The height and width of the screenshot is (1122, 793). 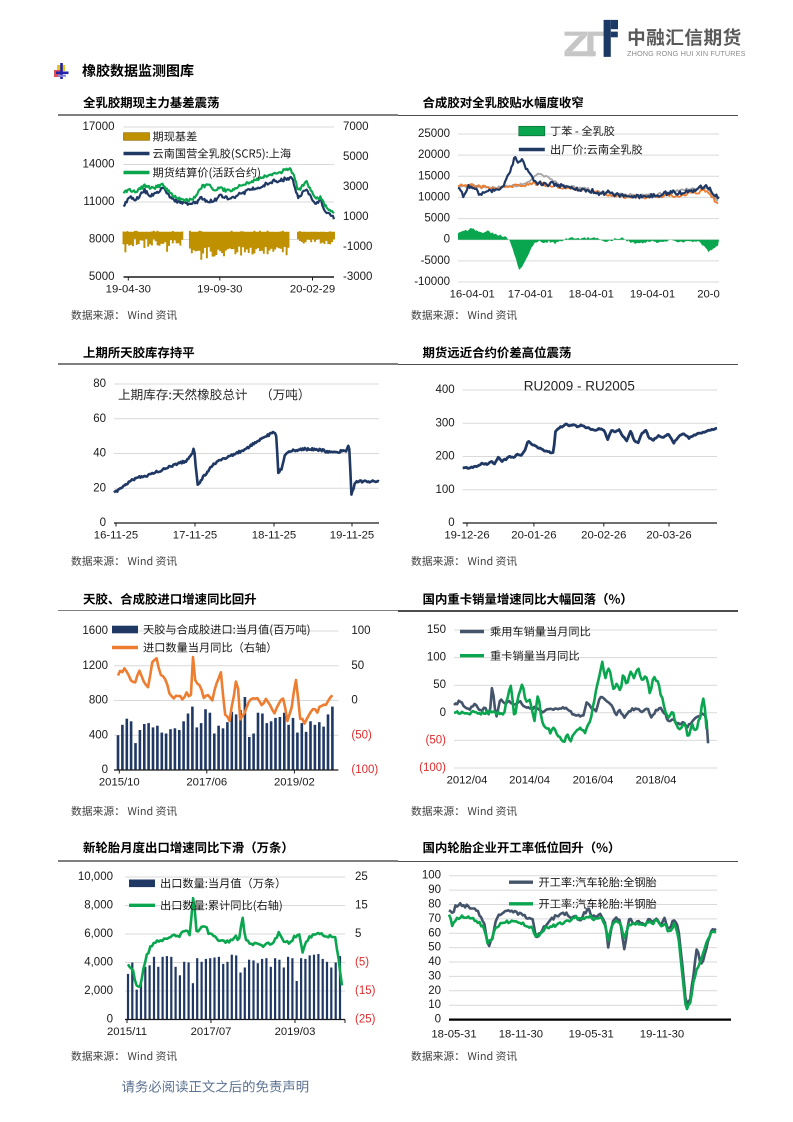 What do you see at coordinates (591, 295) in the screenshot?
I see `svg-text: 18-04-01` at bounding box center [591, 295].